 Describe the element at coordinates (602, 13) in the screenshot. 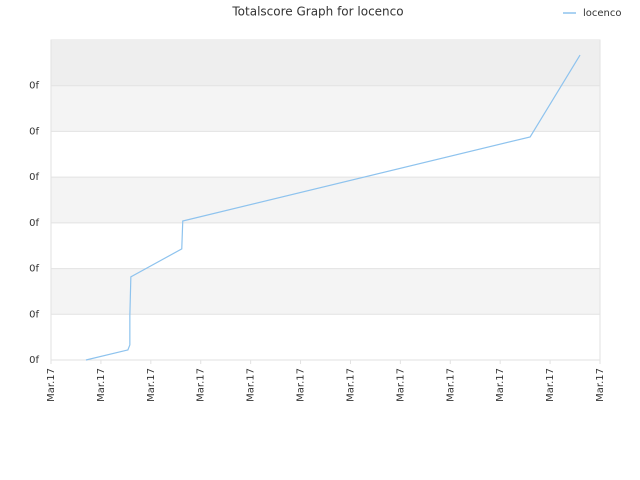

I see `legend-label: locenco` at that location.